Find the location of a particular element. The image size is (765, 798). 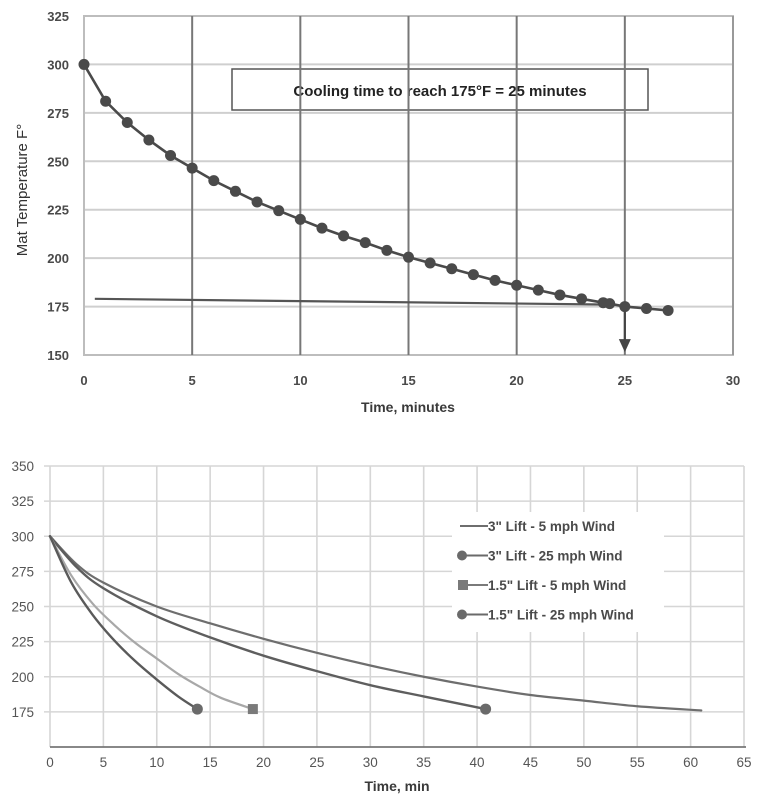

chart1-y-tick: 225 is located at coordinates (58, 210).